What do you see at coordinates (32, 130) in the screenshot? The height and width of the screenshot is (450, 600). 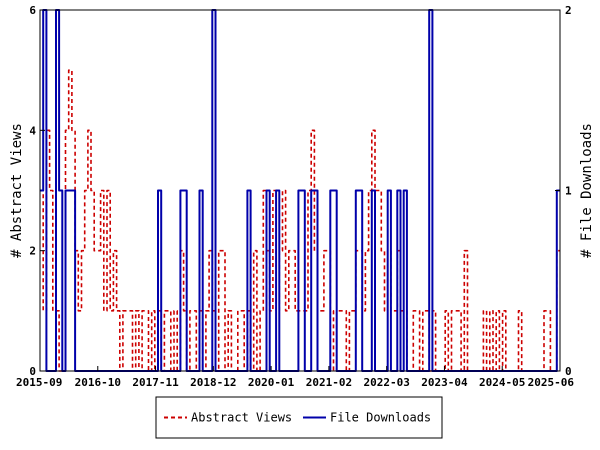 I see `y-left-tick-label: 4` at bounding box center [32, 130].